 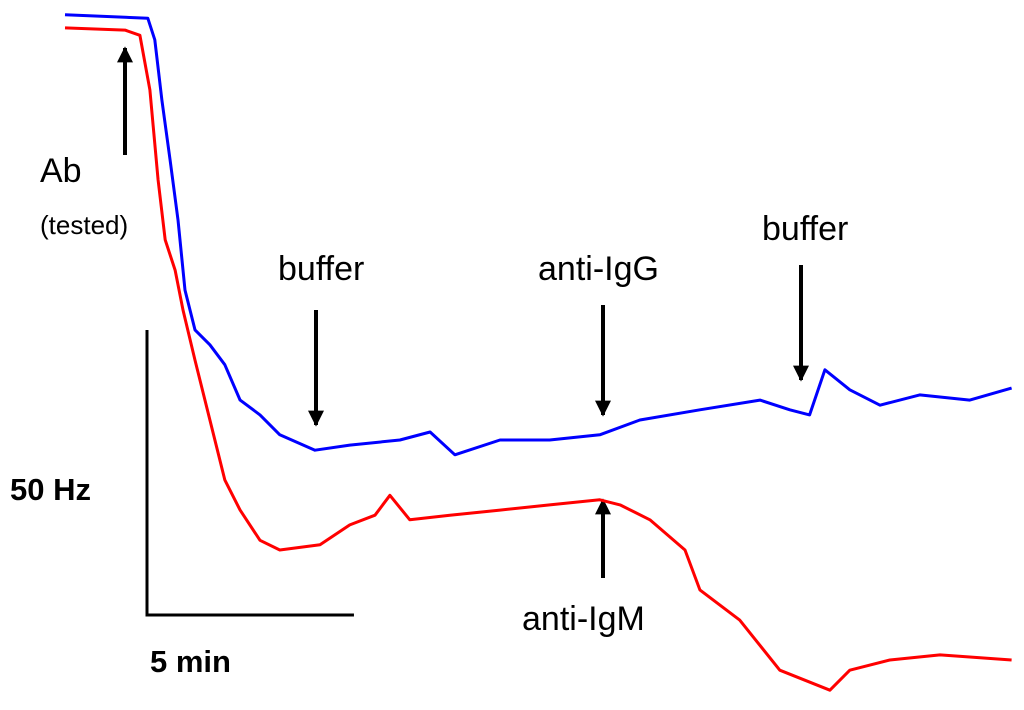 I want to click on annotation: Ab, so click(x=61, y=171).